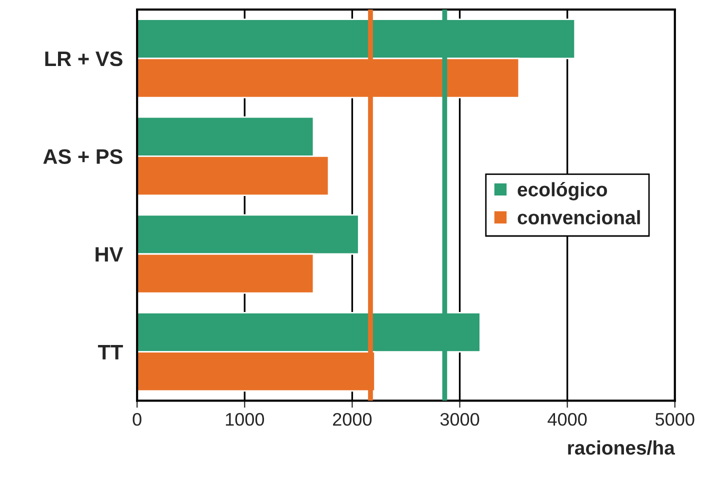 Image resolution: width=703 pixels, height=477 pixels. Describe the element at coordinates (110, 254) in the screenshot. I see `y-tick-label: HV` at that location.